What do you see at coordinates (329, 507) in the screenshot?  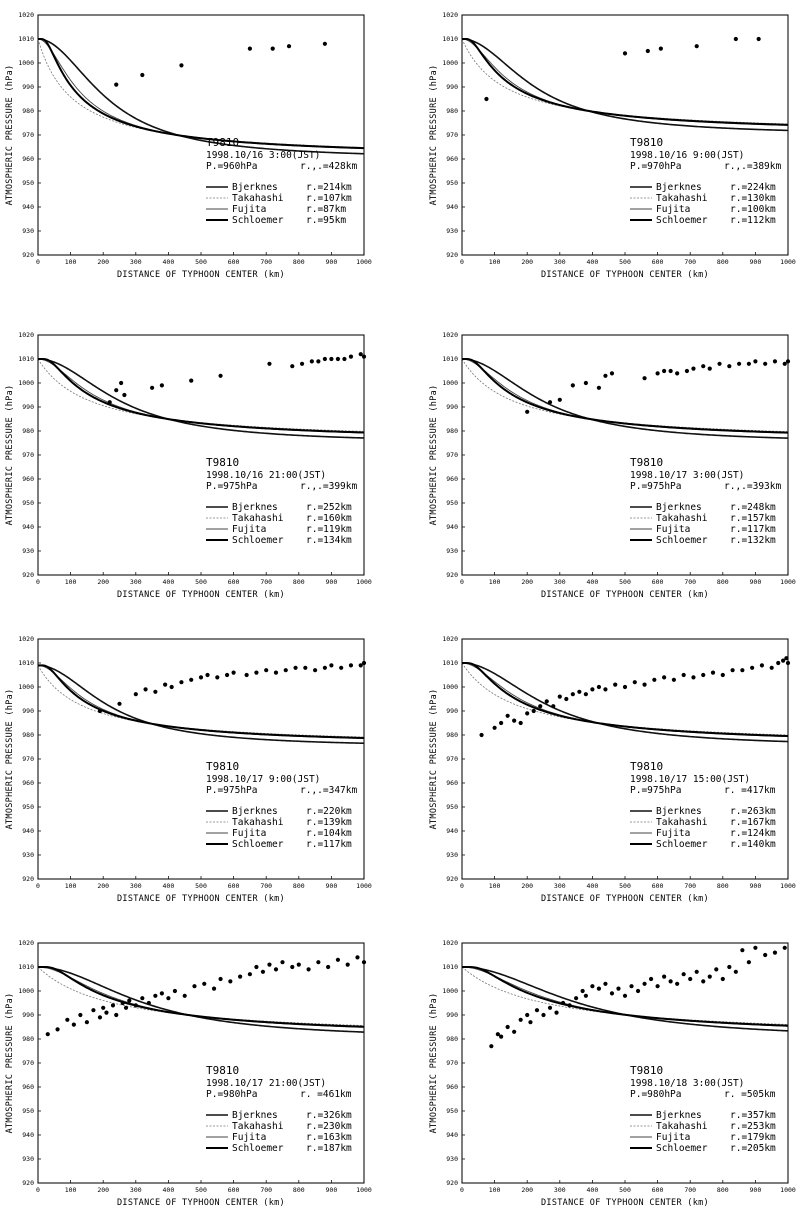 I see `legend-radius: r.=252km` at bounding box center [329, 507].